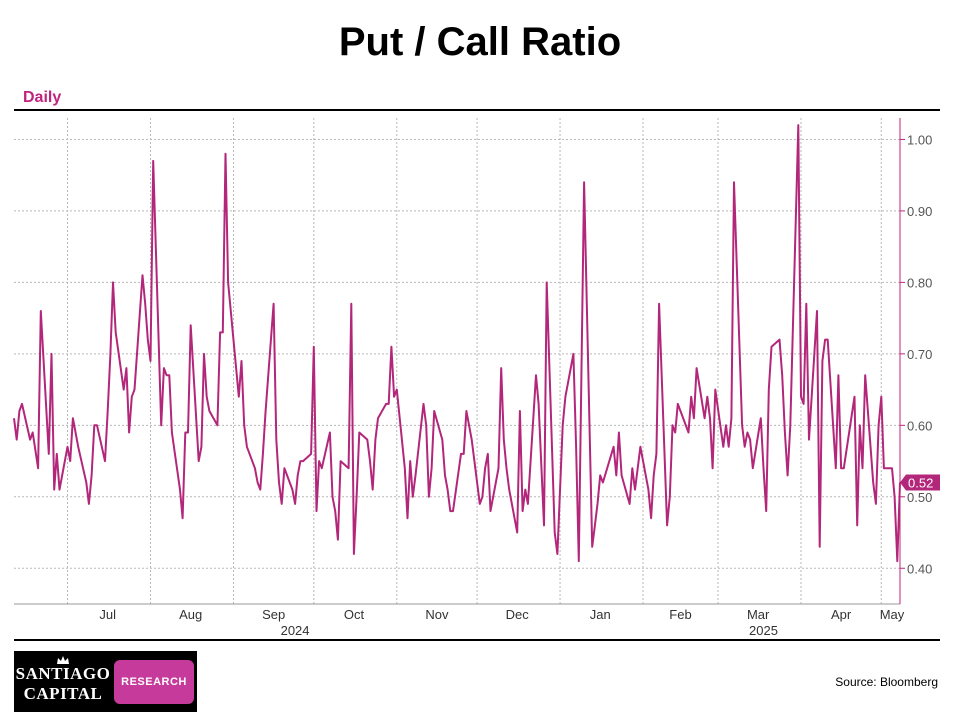  I want to click on x-tick-label-aug: Aug, so click(190, 614).